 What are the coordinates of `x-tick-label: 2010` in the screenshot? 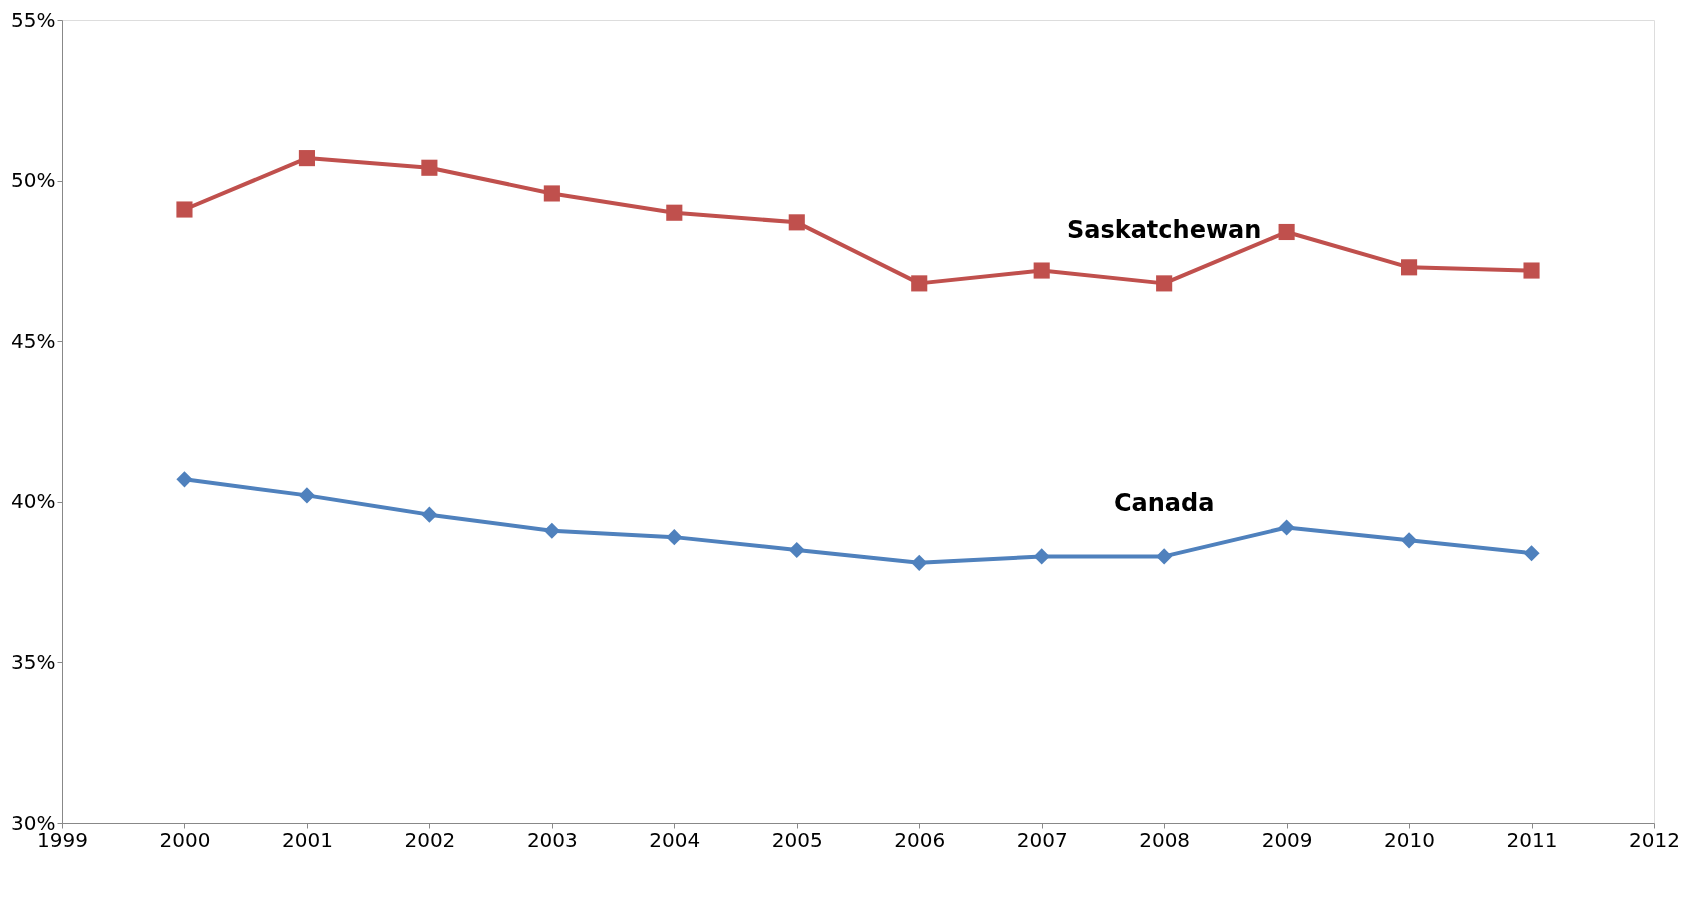 It's located at (1410, 839).